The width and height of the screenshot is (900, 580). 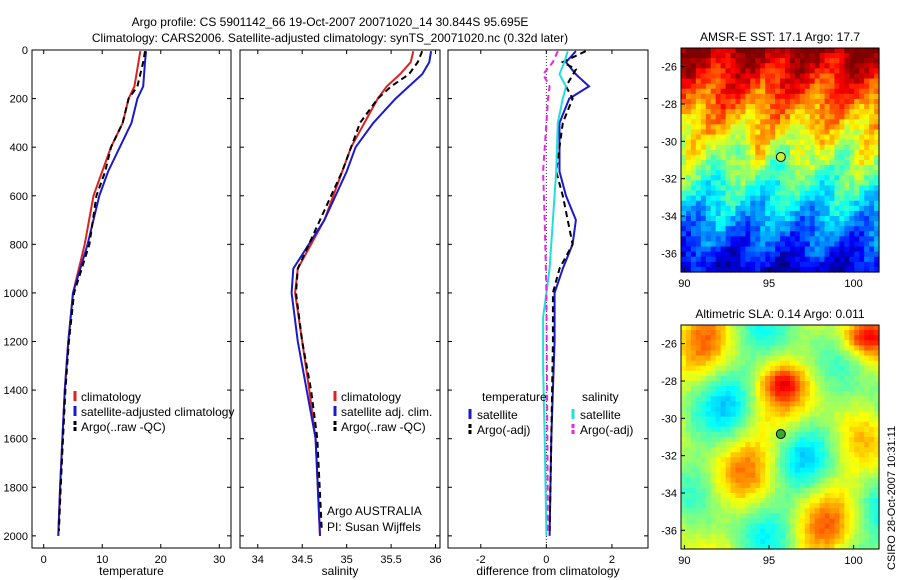 What do you see at coordinates (386, 412) in the screenshot?
I see `legend-entry: satellite adj. clim.` at bounding box center [386, 412].